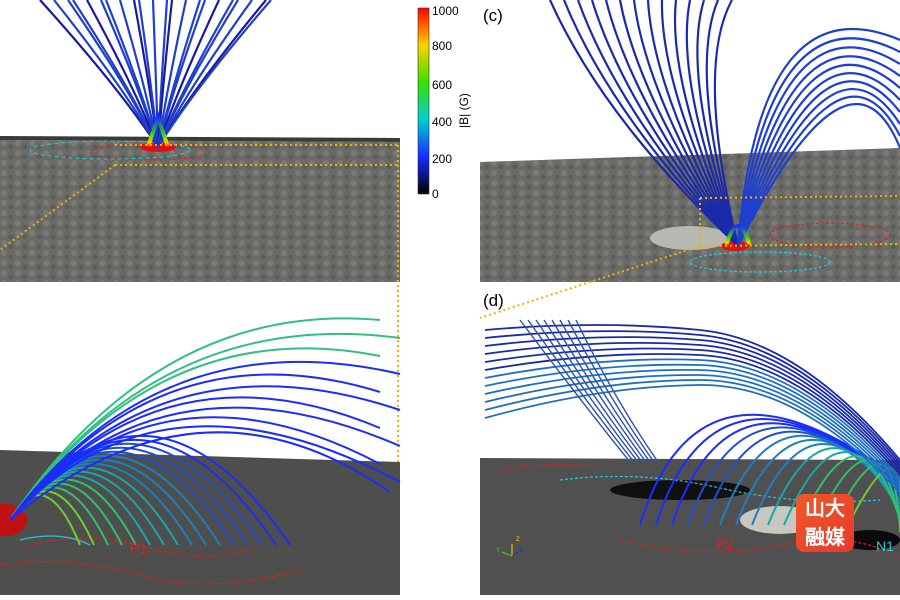  What do you see at coordinates (825, 508) in the screenshot?
I see `watermark-line1: 山大` at bounding box center [825, 508].